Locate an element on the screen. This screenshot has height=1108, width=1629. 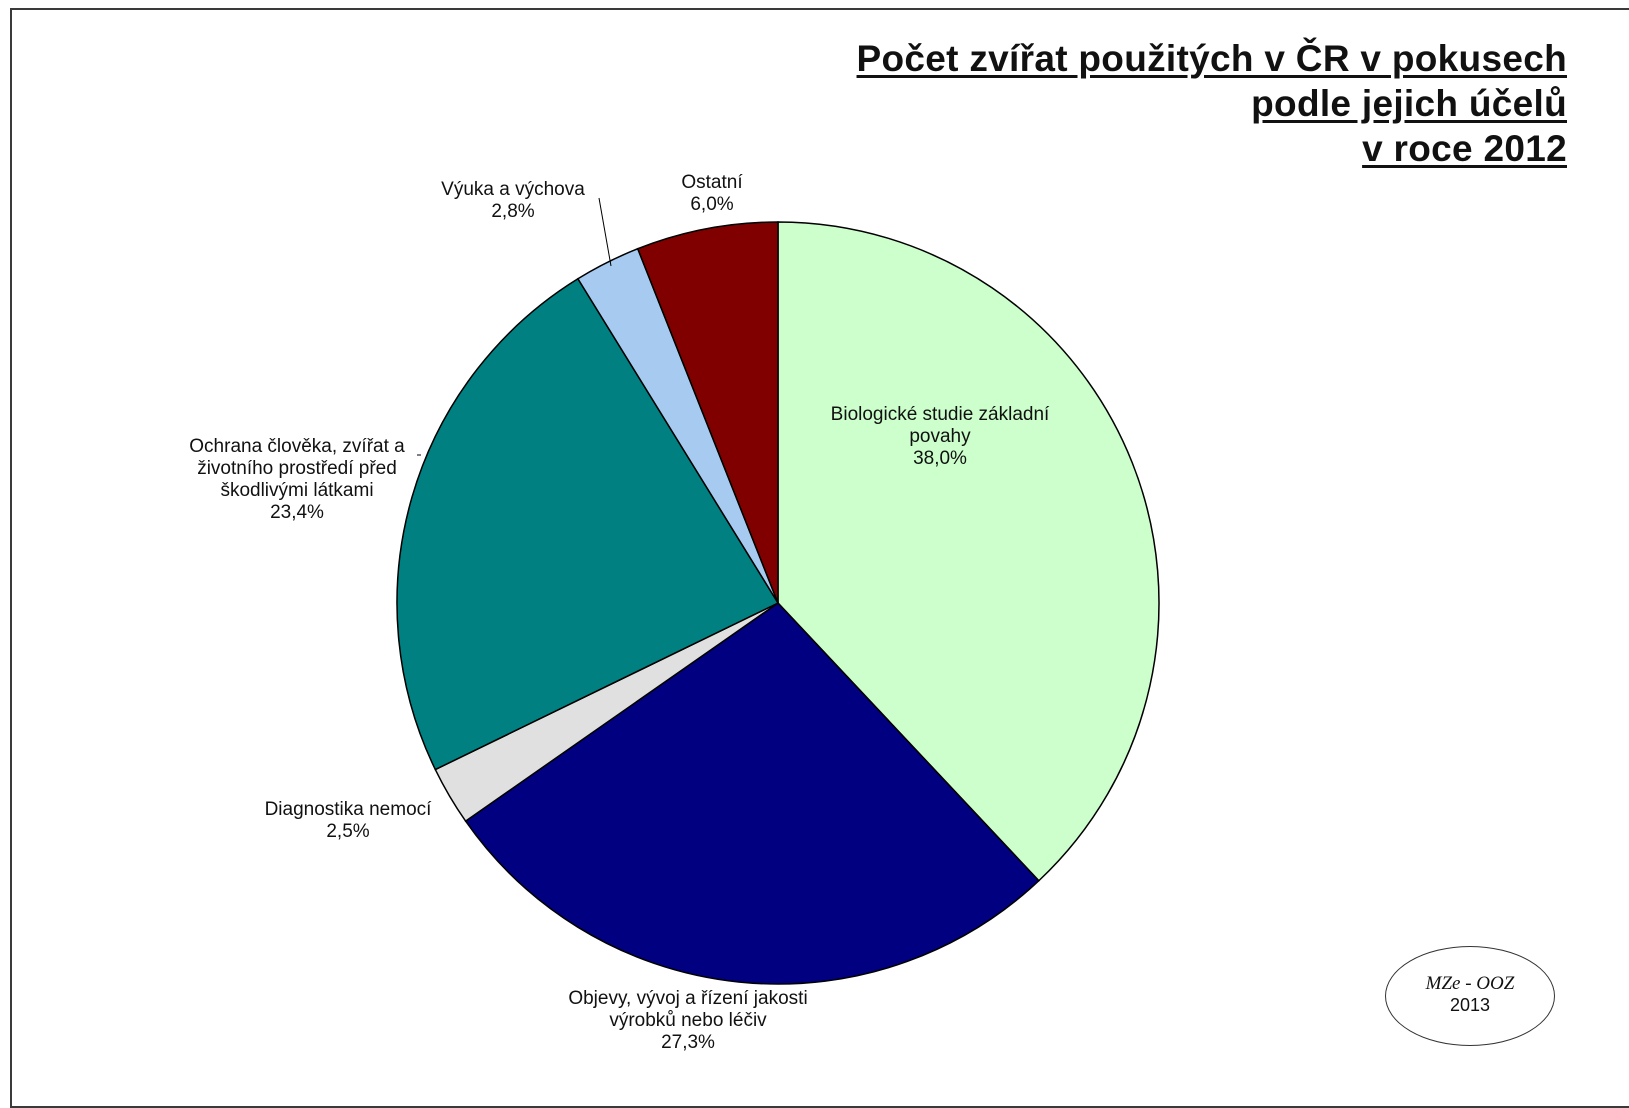
slice-label-5: Ostatní 6,0% is located at coordinates (712, 193).